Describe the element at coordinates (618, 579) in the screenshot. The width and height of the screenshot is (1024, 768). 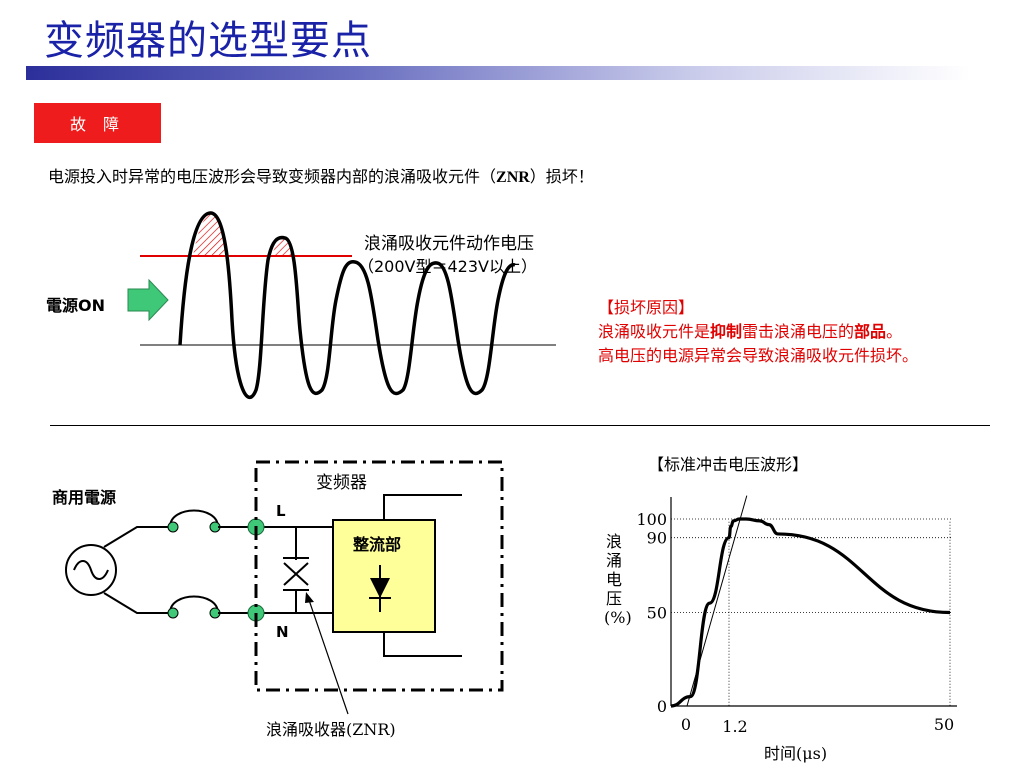
I see `chart-ylabel: 浪涌电压(%)` at that location.